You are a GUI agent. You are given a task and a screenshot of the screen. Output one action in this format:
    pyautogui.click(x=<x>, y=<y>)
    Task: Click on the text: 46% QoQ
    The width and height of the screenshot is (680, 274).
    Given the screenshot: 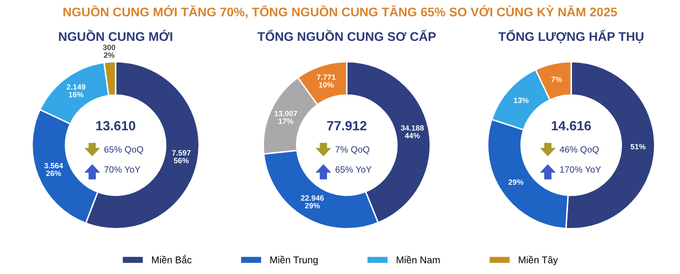 What is the action you would take?
    pyautogui.click(x=579, y=150)
    